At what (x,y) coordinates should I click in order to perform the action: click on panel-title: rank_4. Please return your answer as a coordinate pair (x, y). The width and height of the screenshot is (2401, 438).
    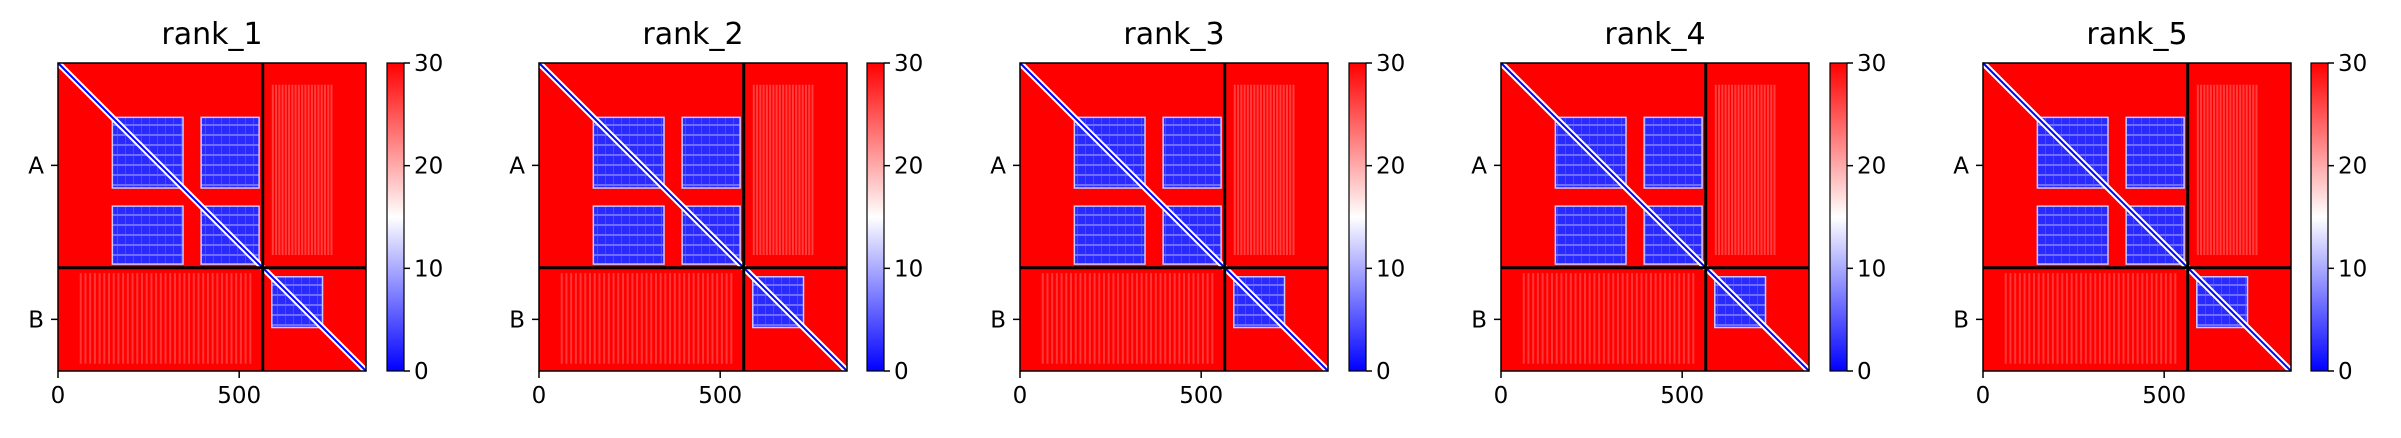
    Looking at the image, I should click on (1654, 34).